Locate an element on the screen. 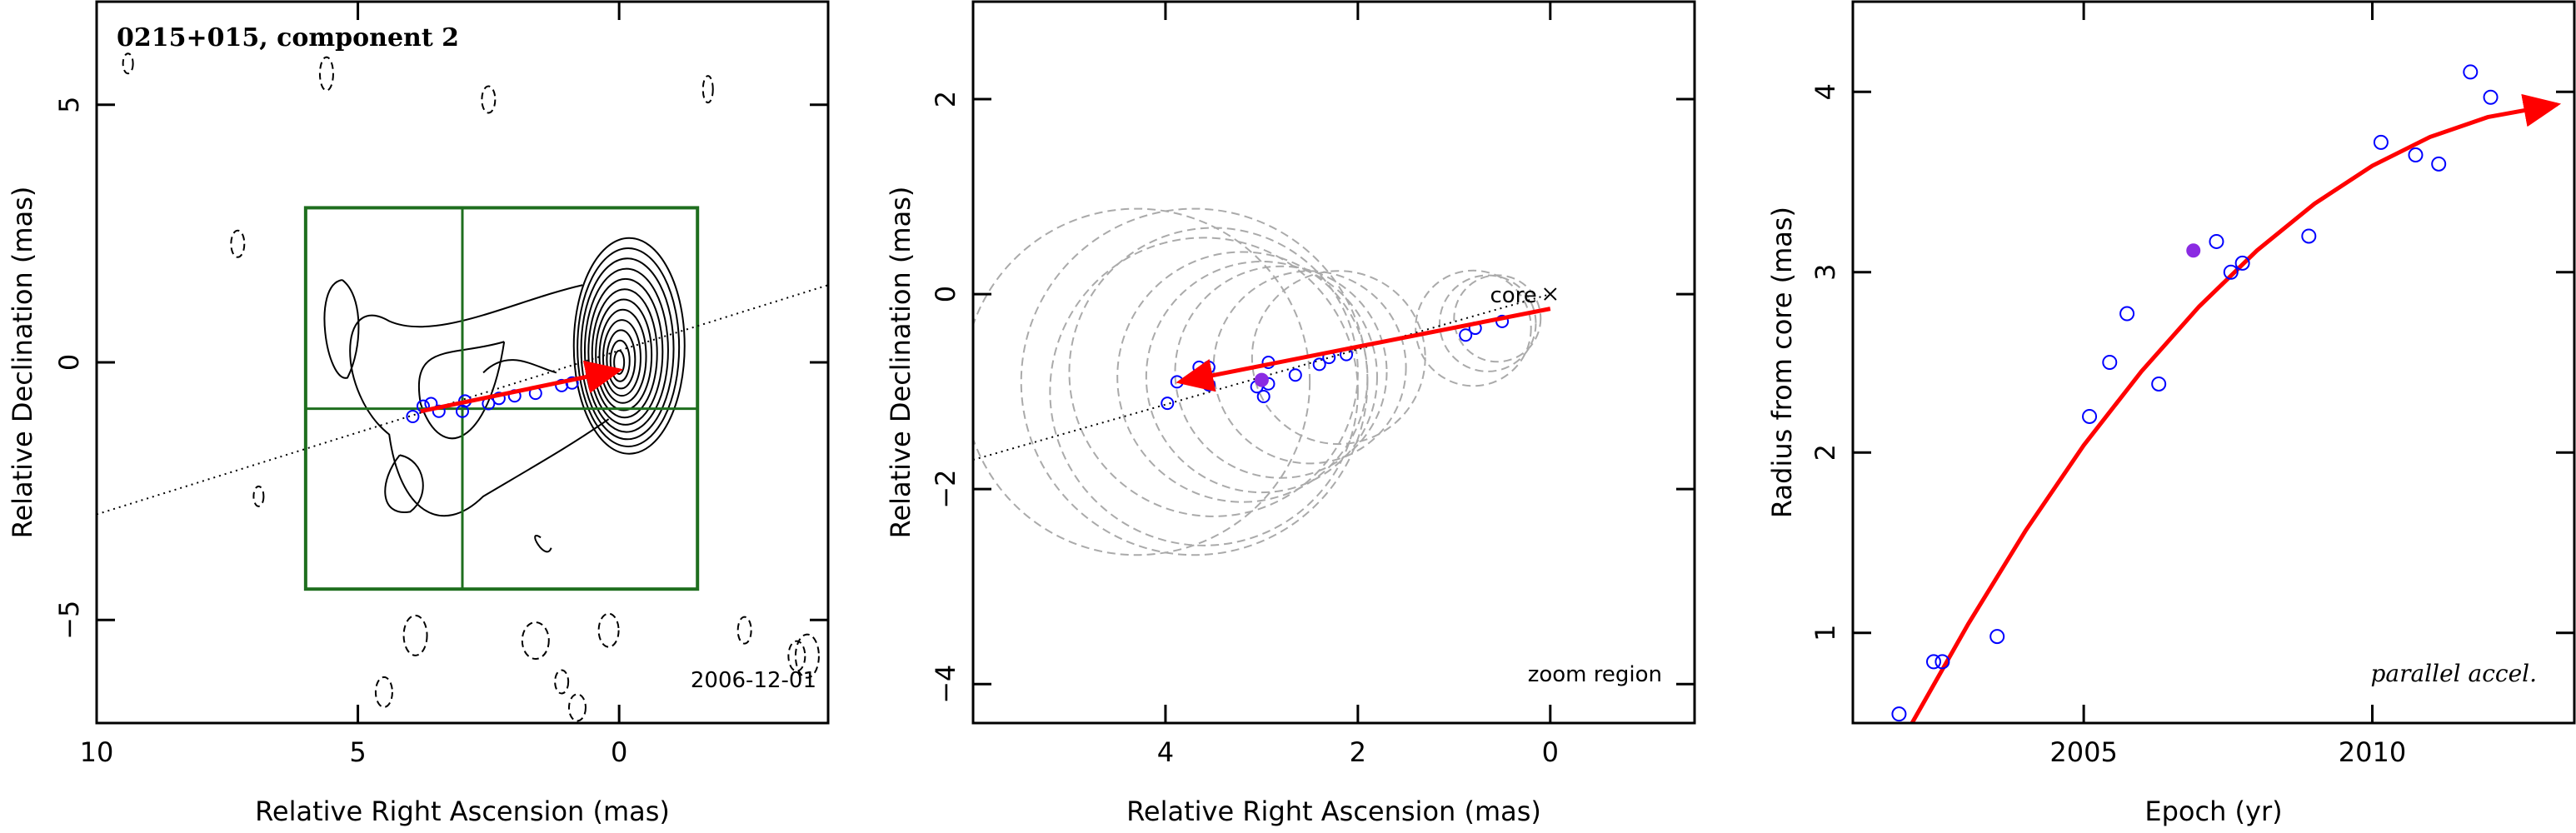 This screenshot has height=833, width=2576. zoom-region-xtick-label: 0 is located at coordinates (1550, 752).